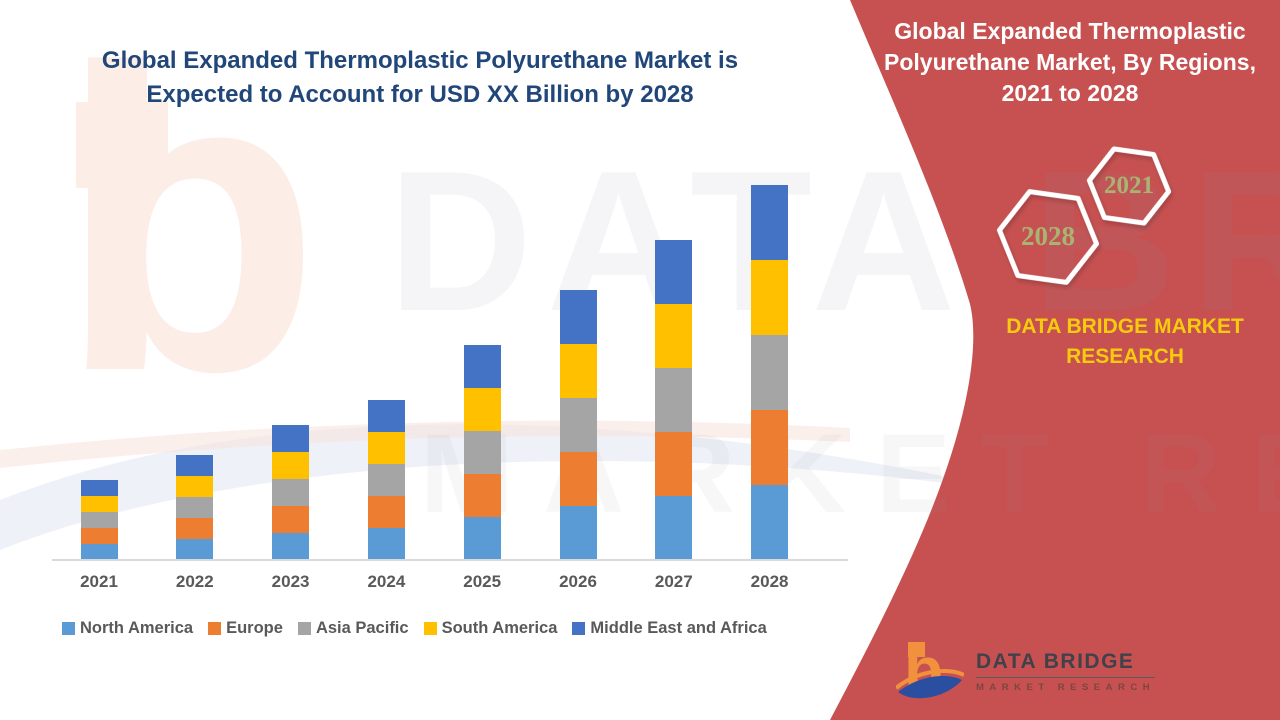 This screenshot has width=1280, height=720. What do you see at coordinates (195, 486) in the screenshot?
I see `bar-segment-2022-south-america` at bounding box center [195, 486].